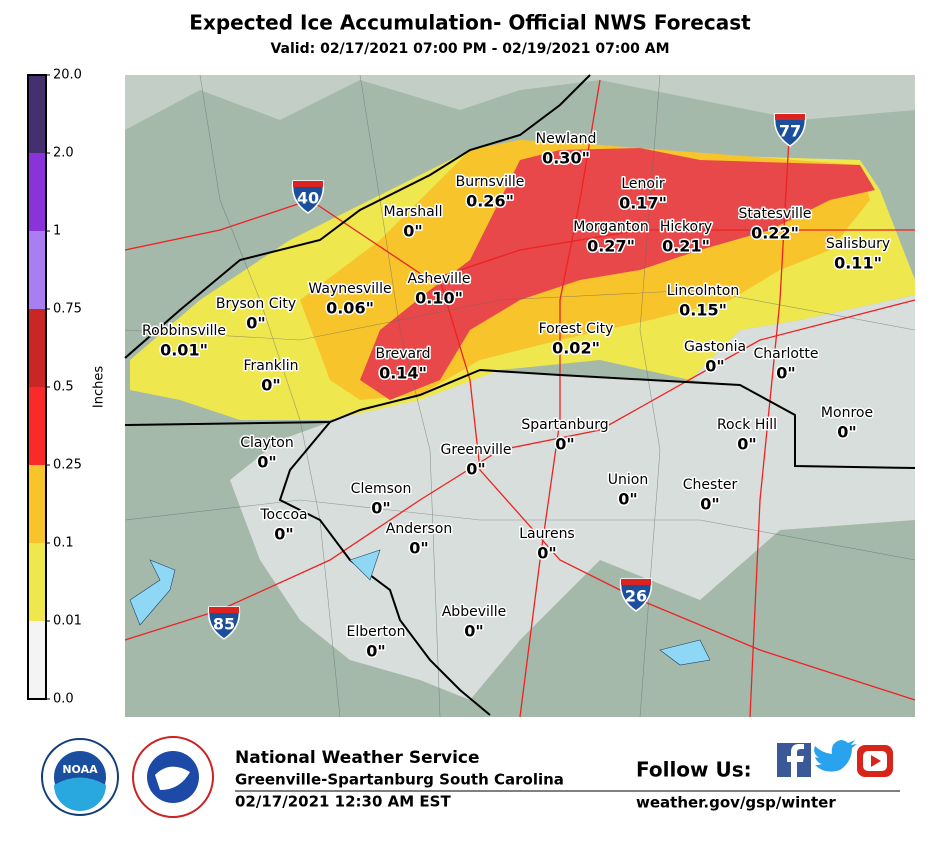 The image size is (940, 843). I want to click on city-value: 0.06", so click(350, 308).